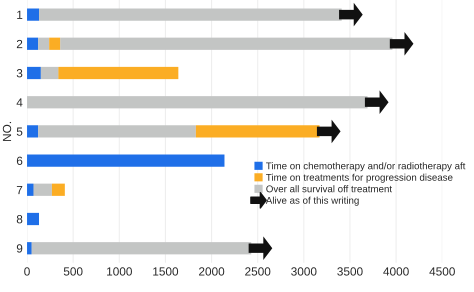  Describe the element at coordinates (304, 271) in the screenshot. I see `x-tick-label: 3000` at that location.